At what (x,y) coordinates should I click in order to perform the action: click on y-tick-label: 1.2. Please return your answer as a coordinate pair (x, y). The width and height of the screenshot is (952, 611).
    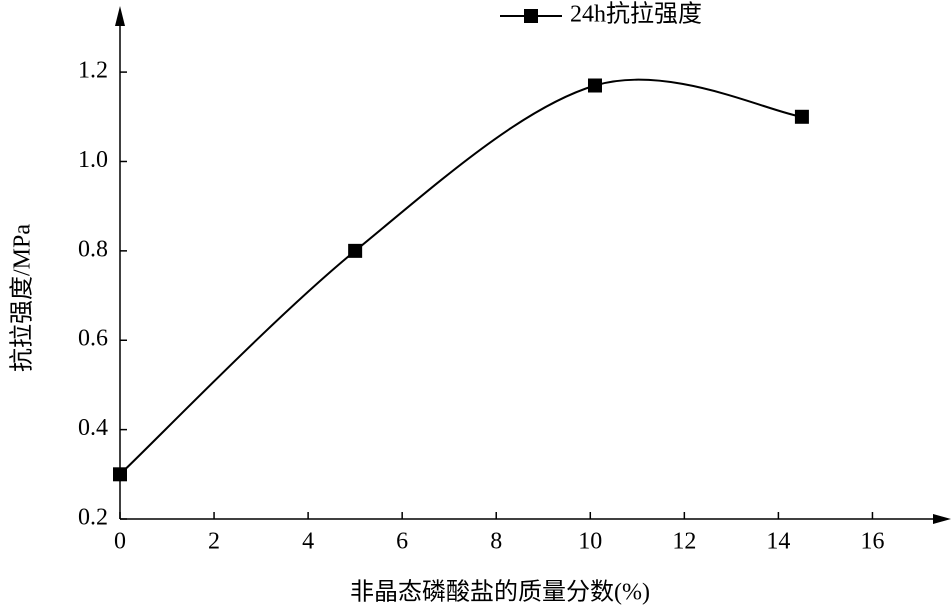
    Looking at the image, I should click on (93, 71).